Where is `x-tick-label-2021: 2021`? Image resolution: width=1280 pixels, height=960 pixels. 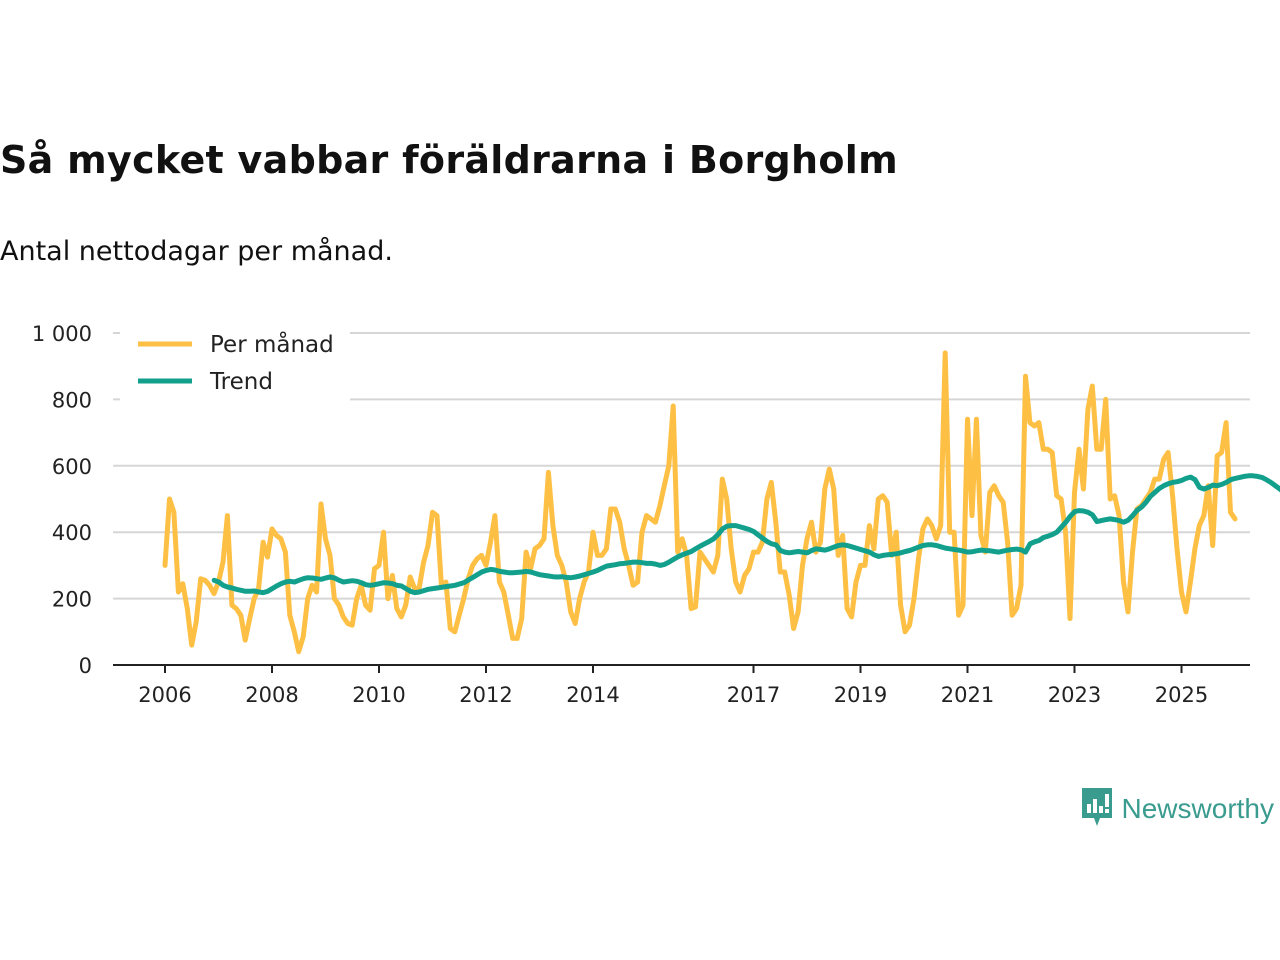 x-tick-label-2021: 2021 is located at coordinates (967, 695).